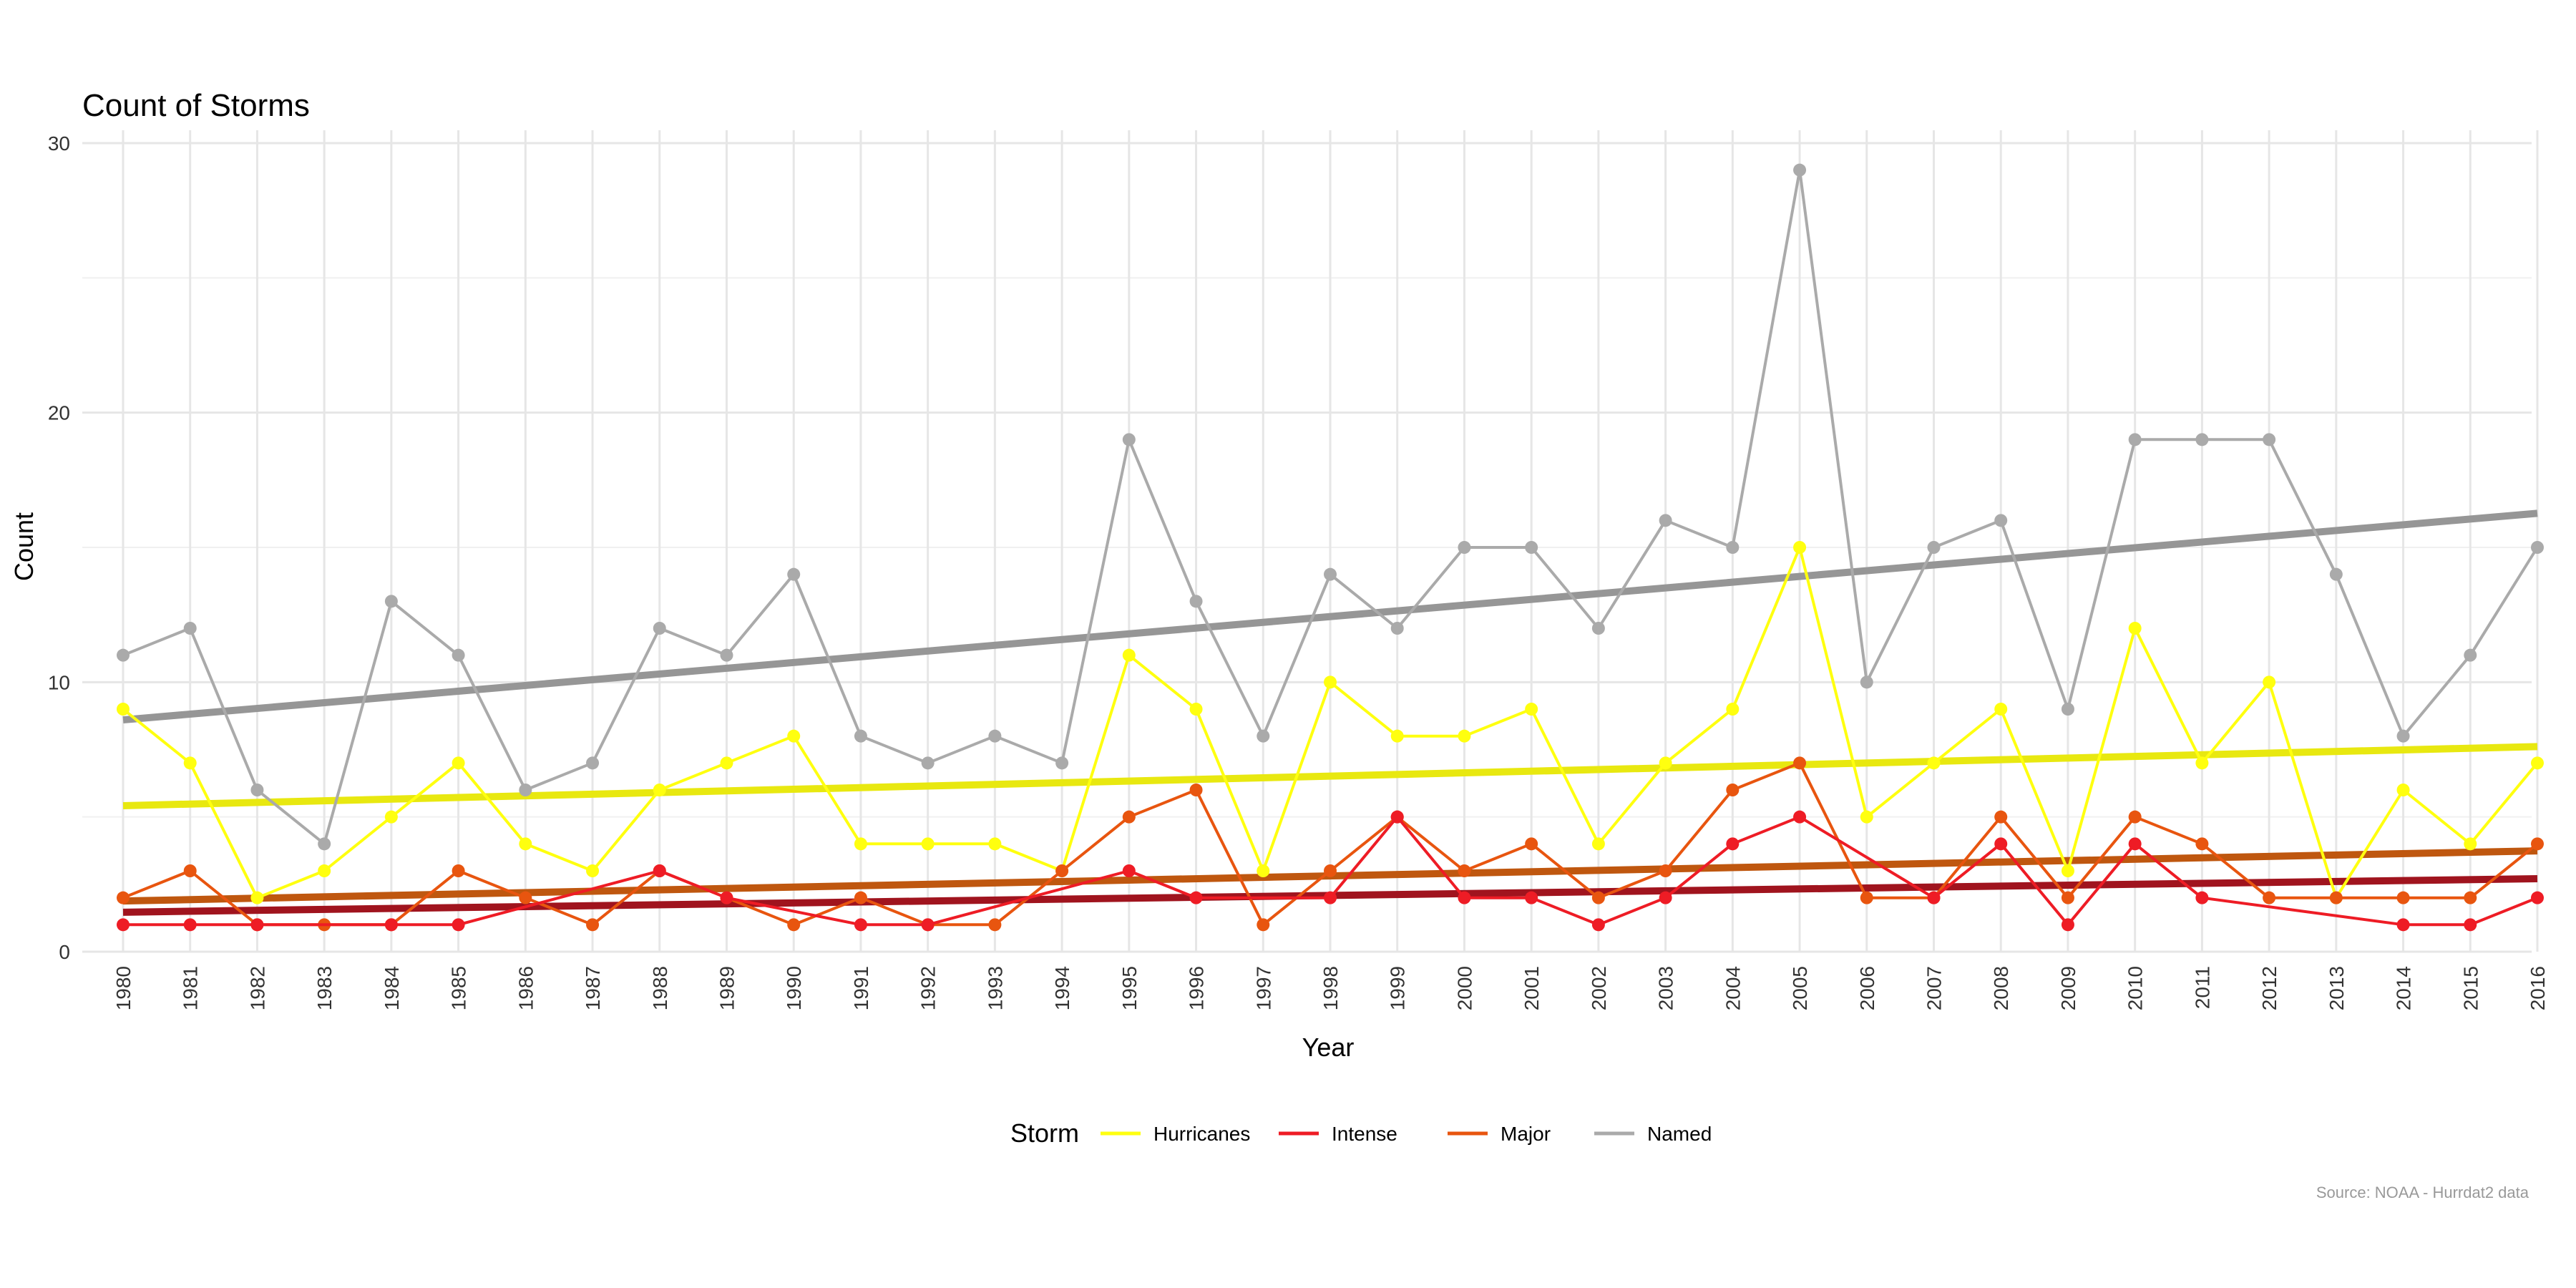 Image resolution: width=2576 pixels, height=1288 pixels. Describe the element at coordinates (861, 988) in the screenshot. I see `x-tick-label: 1991` at that location.